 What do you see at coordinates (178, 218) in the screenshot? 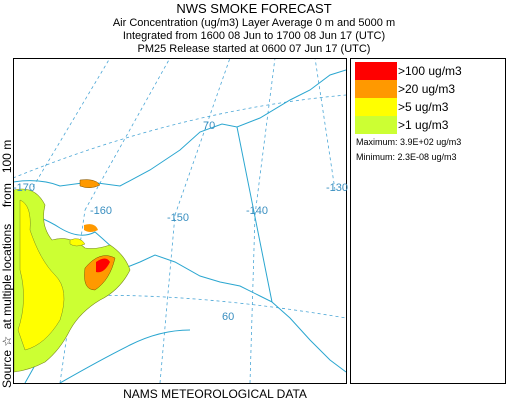
I see `graticule-label: -150` at bounding box center [178, 218].